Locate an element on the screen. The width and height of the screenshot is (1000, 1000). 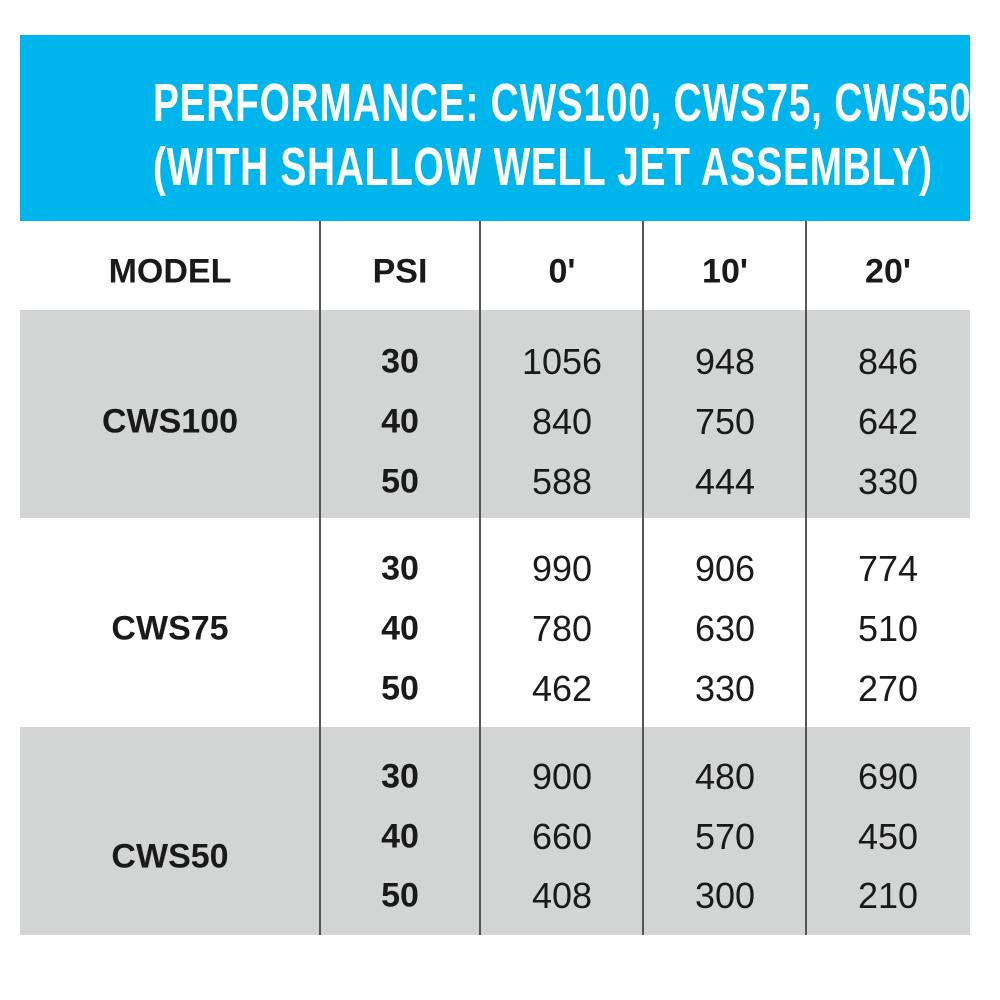
value-cell: 510 is located at coordinates (888, 628).